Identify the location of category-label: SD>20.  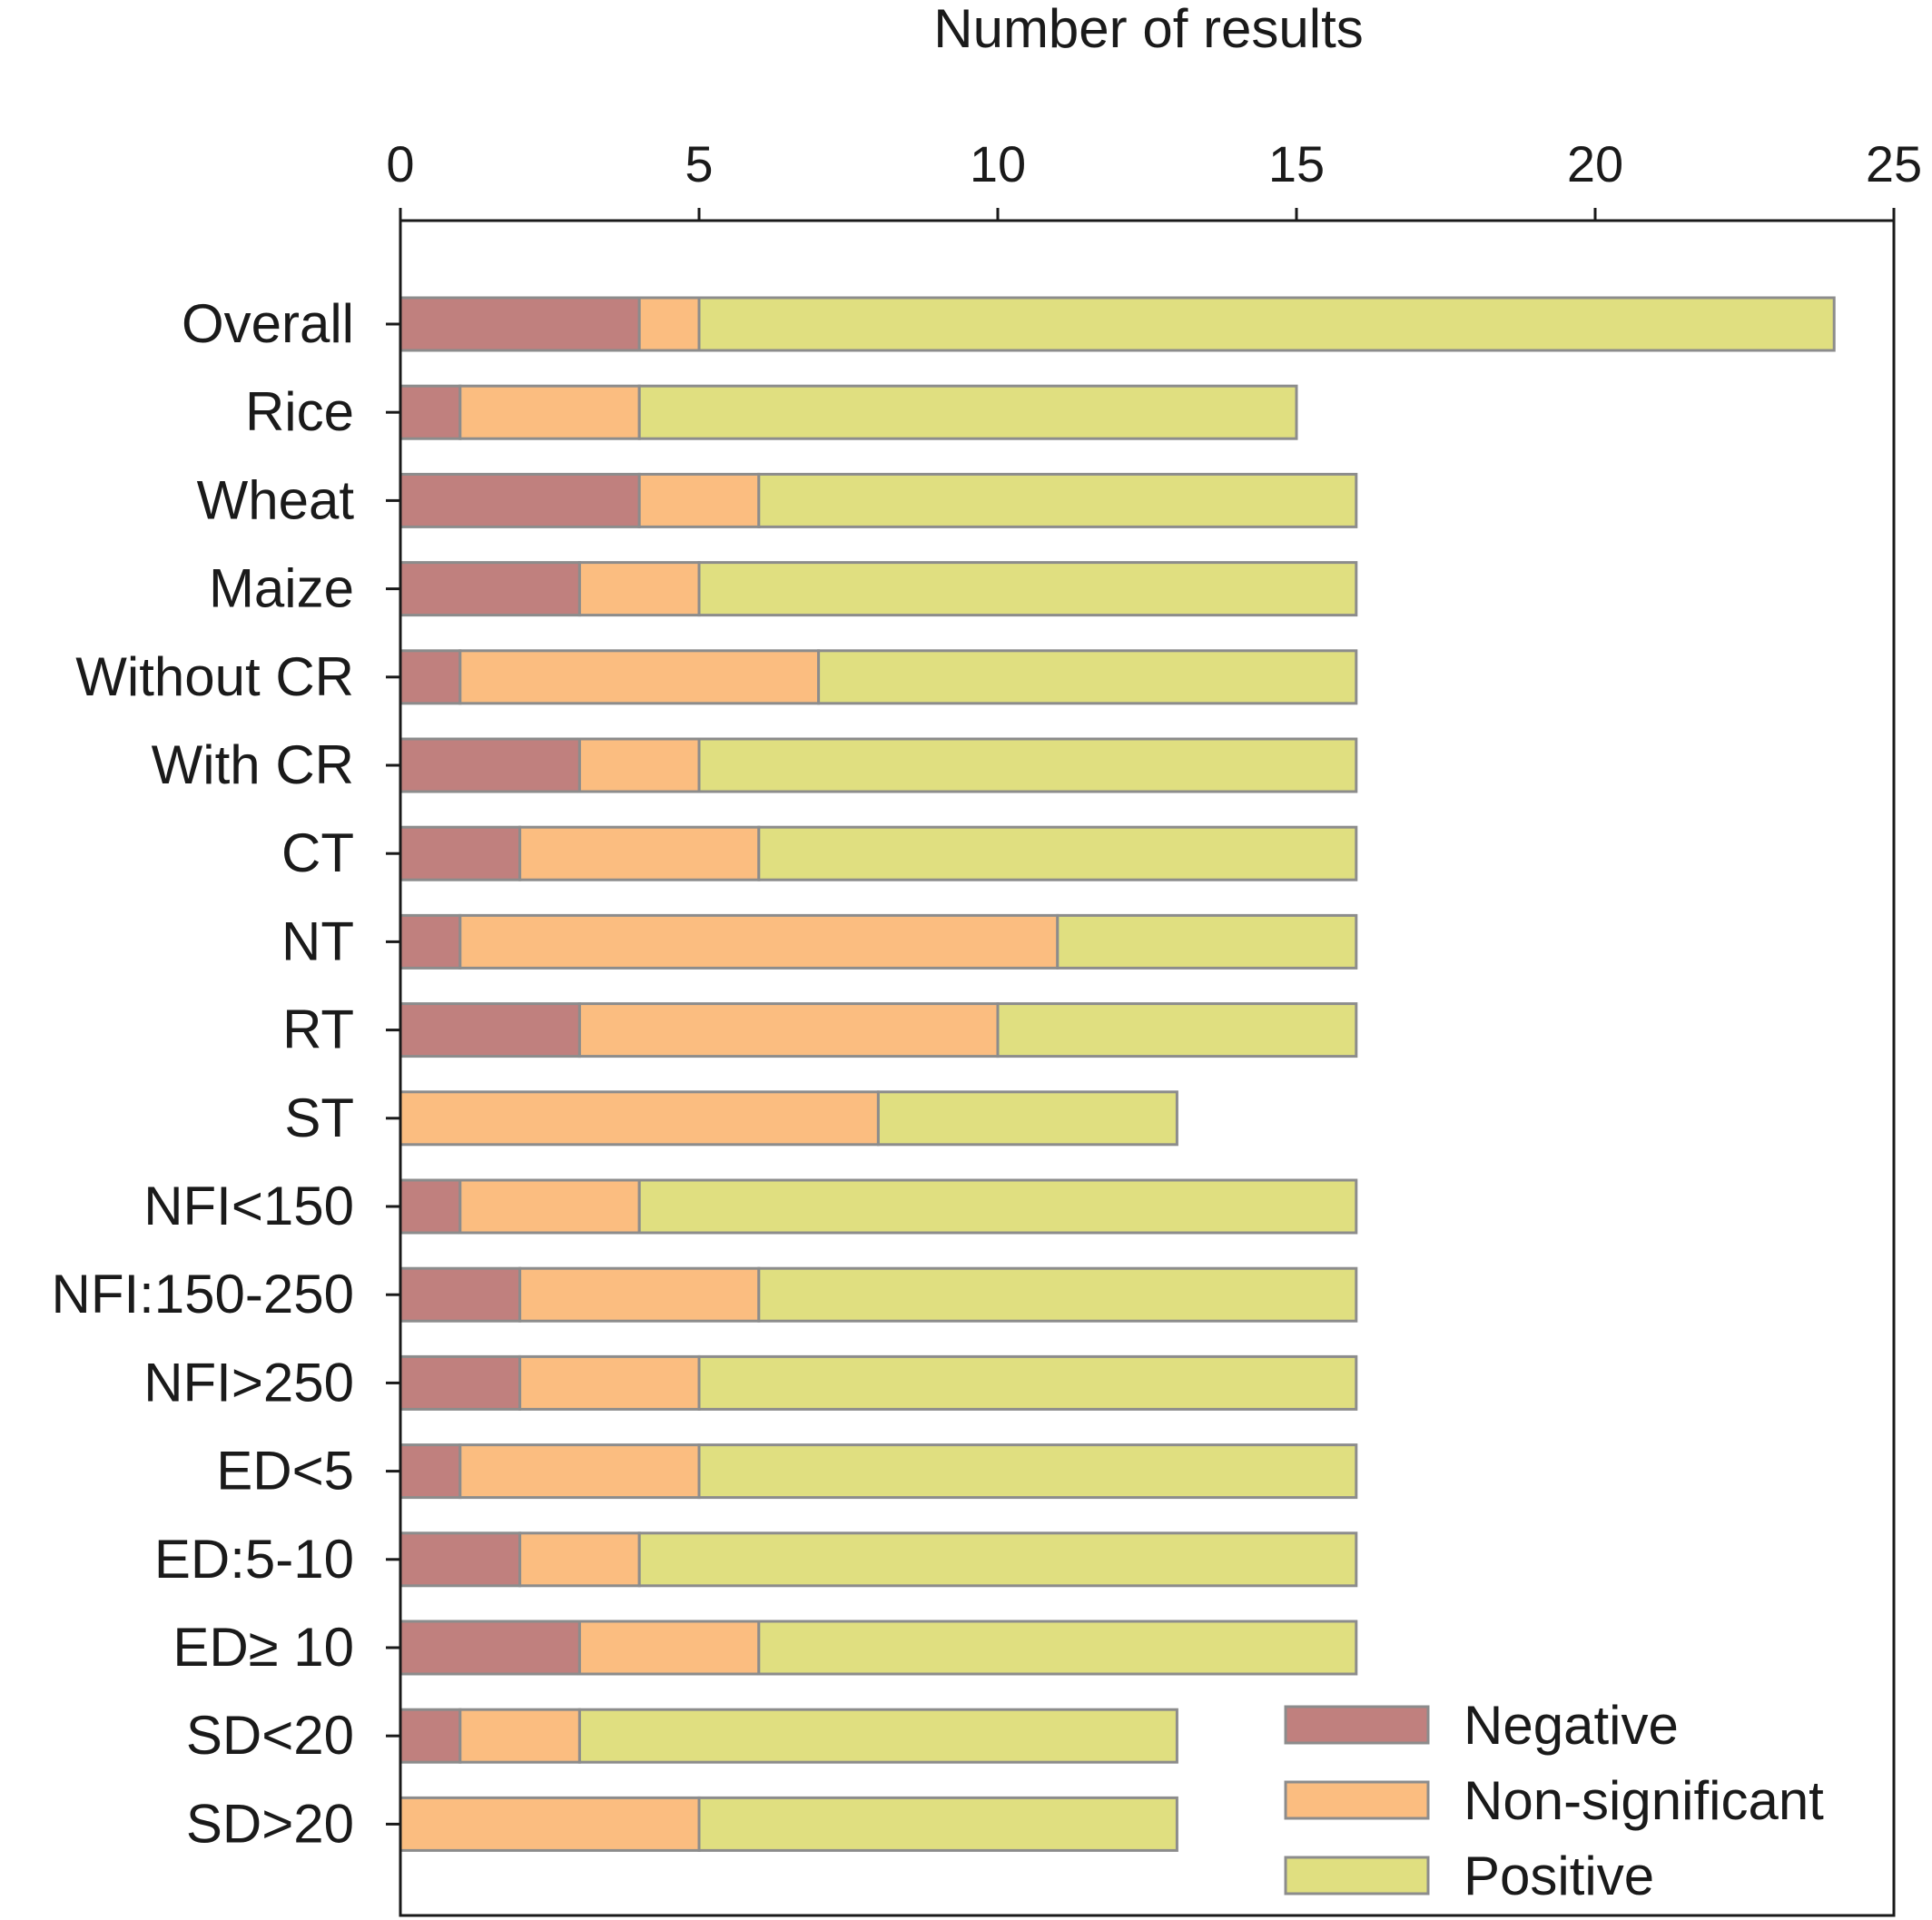
(270, 1823).